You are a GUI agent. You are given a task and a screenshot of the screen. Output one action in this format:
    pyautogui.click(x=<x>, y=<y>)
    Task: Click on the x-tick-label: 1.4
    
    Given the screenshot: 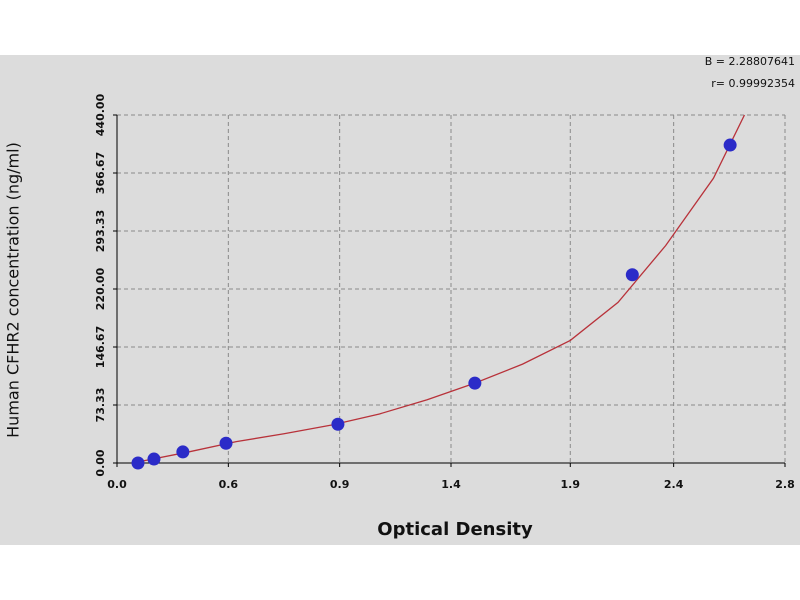 What is the action you would take?
    pyautogui.click(x=451, y=484)
    